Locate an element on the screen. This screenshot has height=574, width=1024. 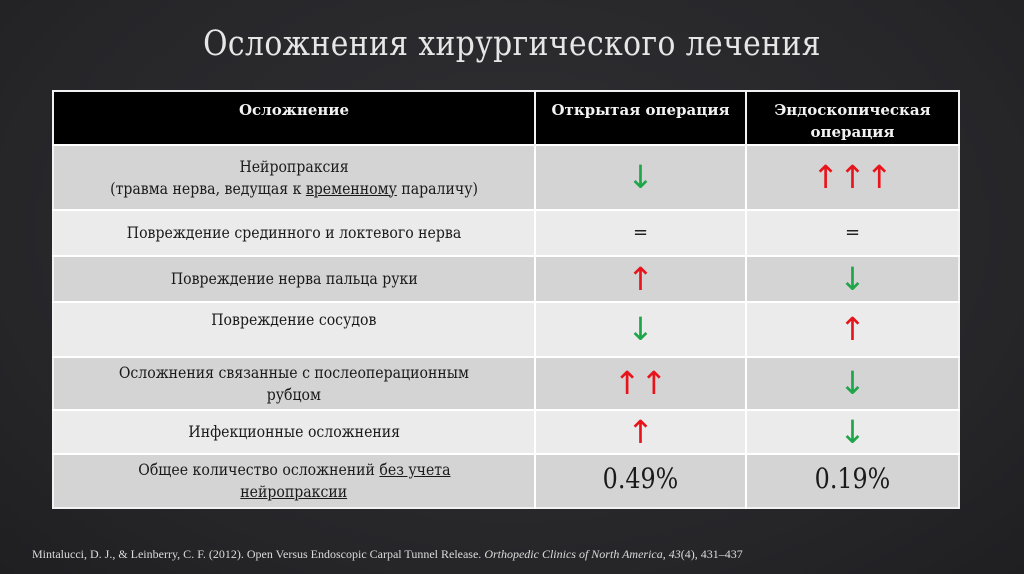
table-row: Инфекционные осложнения ↑ ↓ is located at coordinates (506, 431).